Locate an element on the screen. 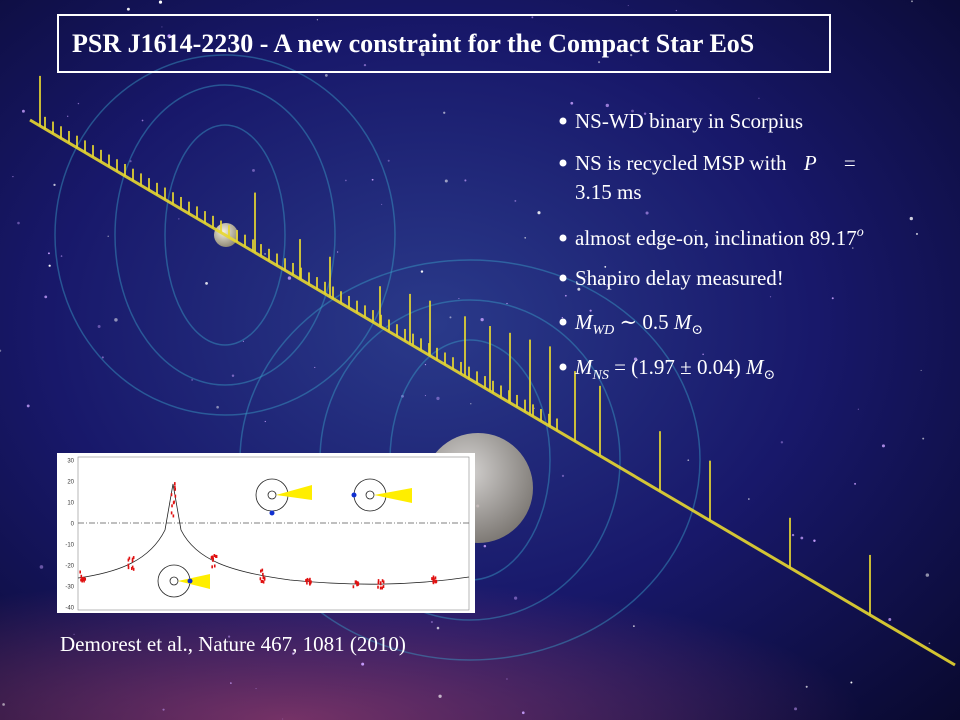 Image resolution: width=960 pixels, height=720 pixels. bullet-text: 3.15 ms is located at coordinates (608, 192).